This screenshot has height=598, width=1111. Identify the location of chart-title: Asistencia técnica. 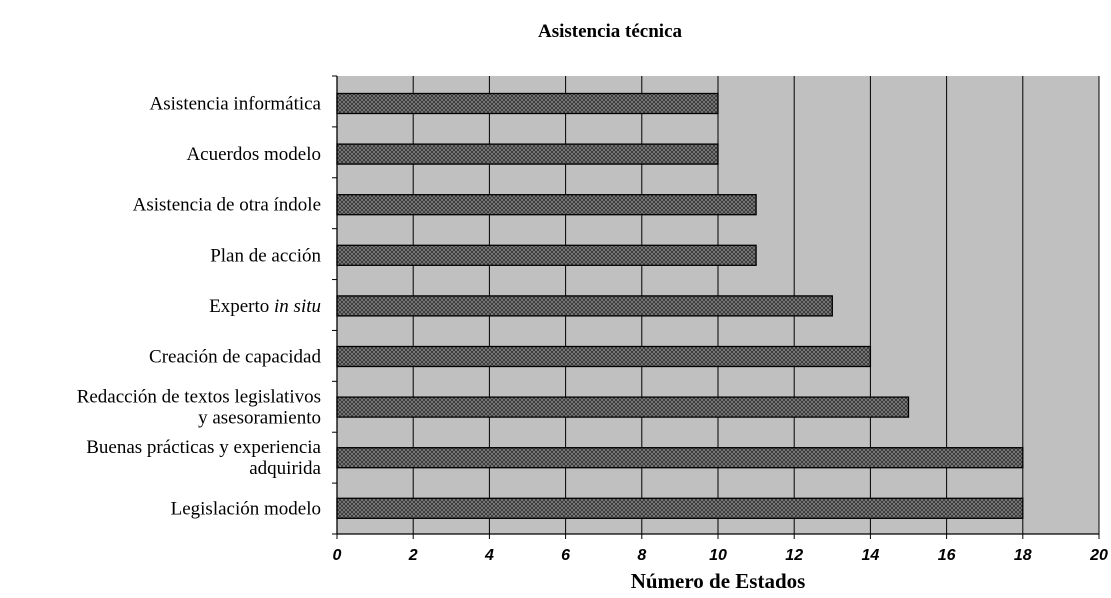
(610, 31).